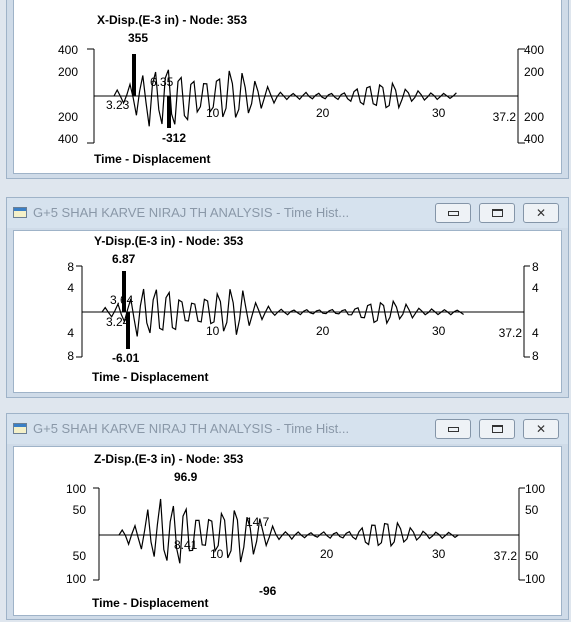 The width and height of the screenshot is (571, 622). I want to click on min-time-label: 3.24, so click(118, 322).